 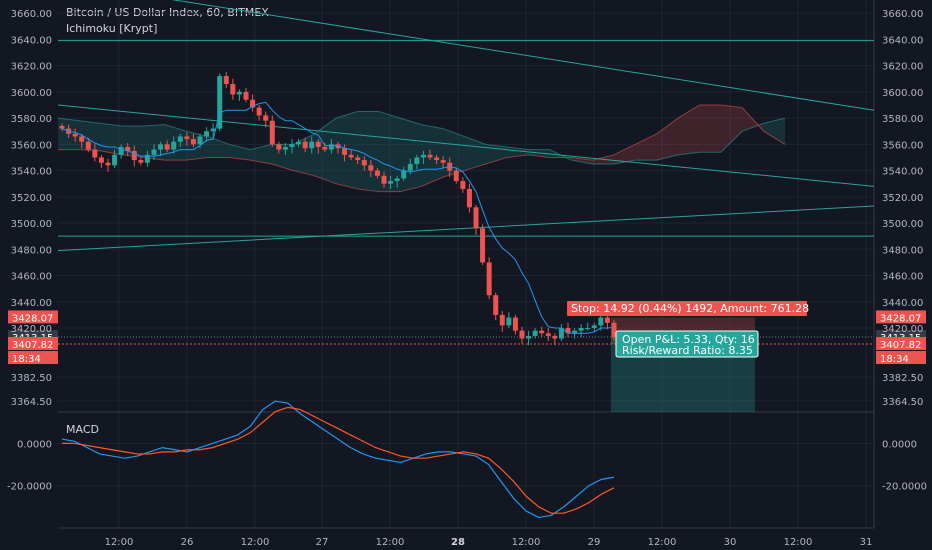 What do you see at coordinates (902, 250) in the screenshot?
I see `y-tick-label-right: 3480.00` at bounding box center [902, 250].